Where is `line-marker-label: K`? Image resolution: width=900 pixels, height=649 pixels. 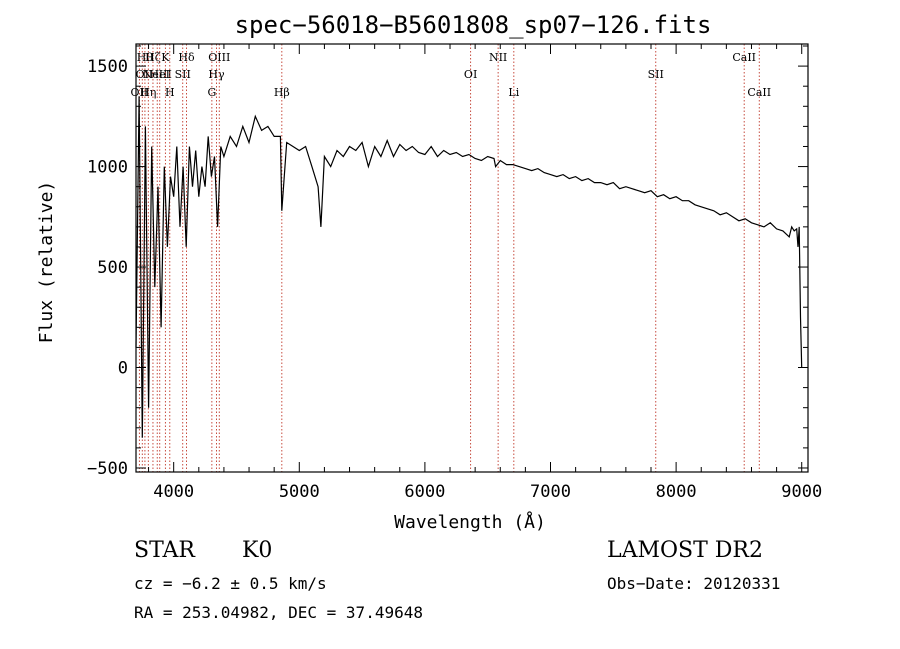
line-marker-label: K is located at coordinates (165, 57).